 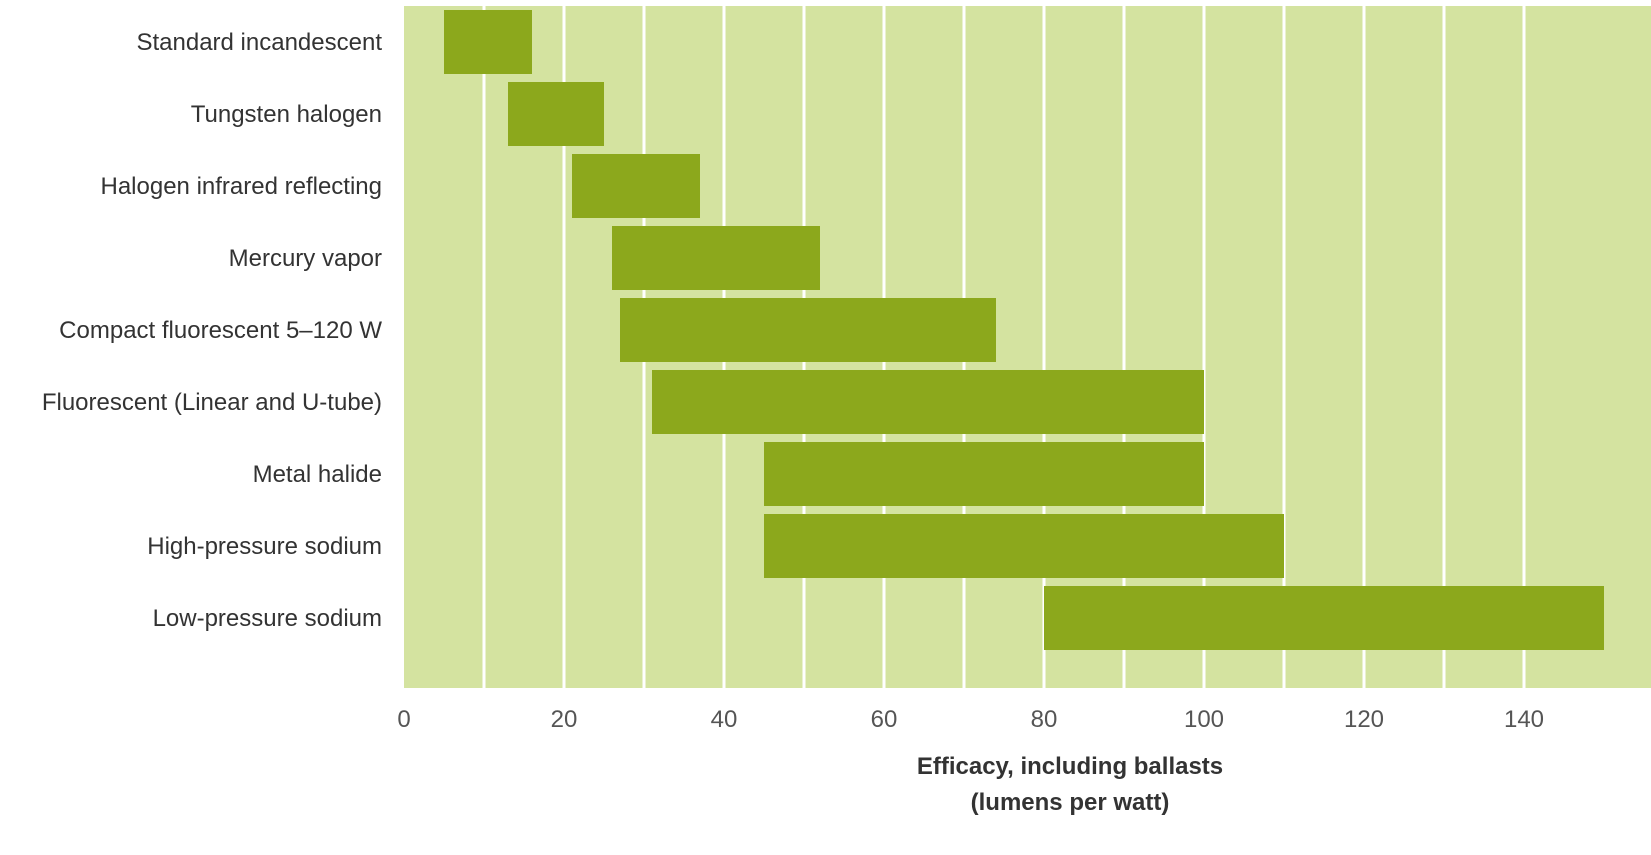 I want to click on x-tick-label: 80, so click(x=1044, y=719).